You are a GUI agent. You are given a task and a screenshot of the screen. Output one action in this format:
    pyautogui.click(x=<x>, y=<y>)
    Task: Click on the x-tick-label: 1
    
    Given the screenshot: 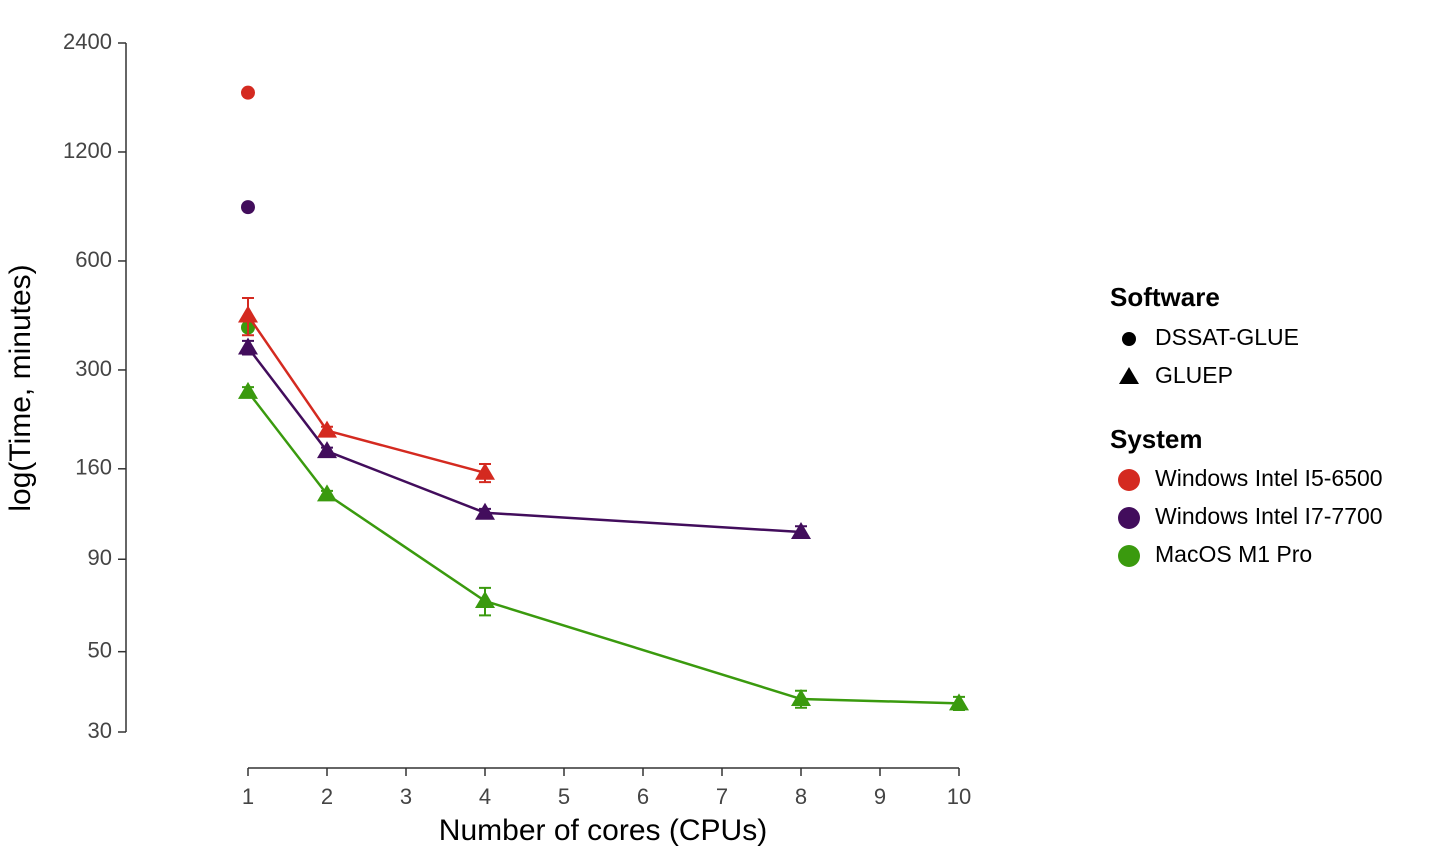 What is the action you would take?
    pyautogui.click(x=248, y=796)
    